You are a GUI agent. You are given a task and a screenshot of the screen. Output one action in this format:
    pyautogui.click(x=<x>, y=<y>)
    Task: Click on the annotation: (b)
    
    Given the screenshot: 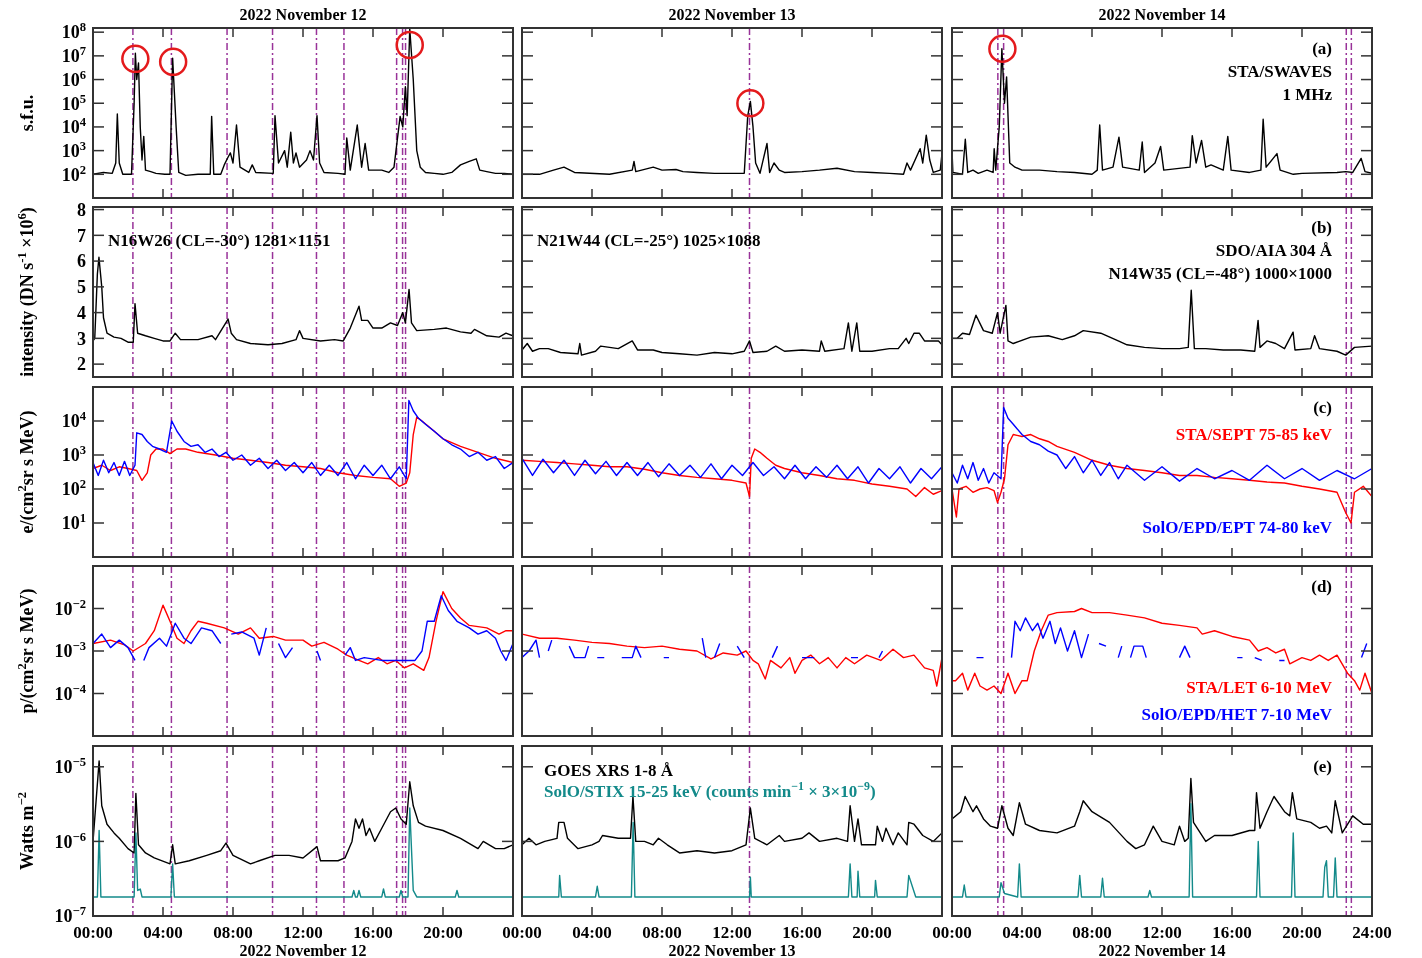 What is the action you would take?
    pyautogui.click(x=1321, y=227)
    